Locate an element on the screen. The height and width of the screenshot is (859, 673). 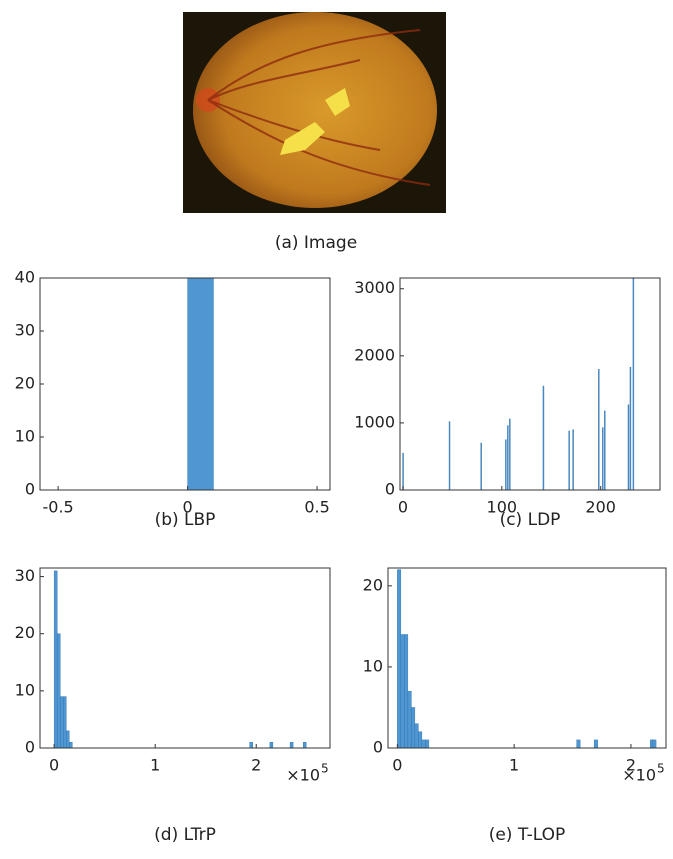
x-tick-label: 100 is located at coordinates (502, 507).